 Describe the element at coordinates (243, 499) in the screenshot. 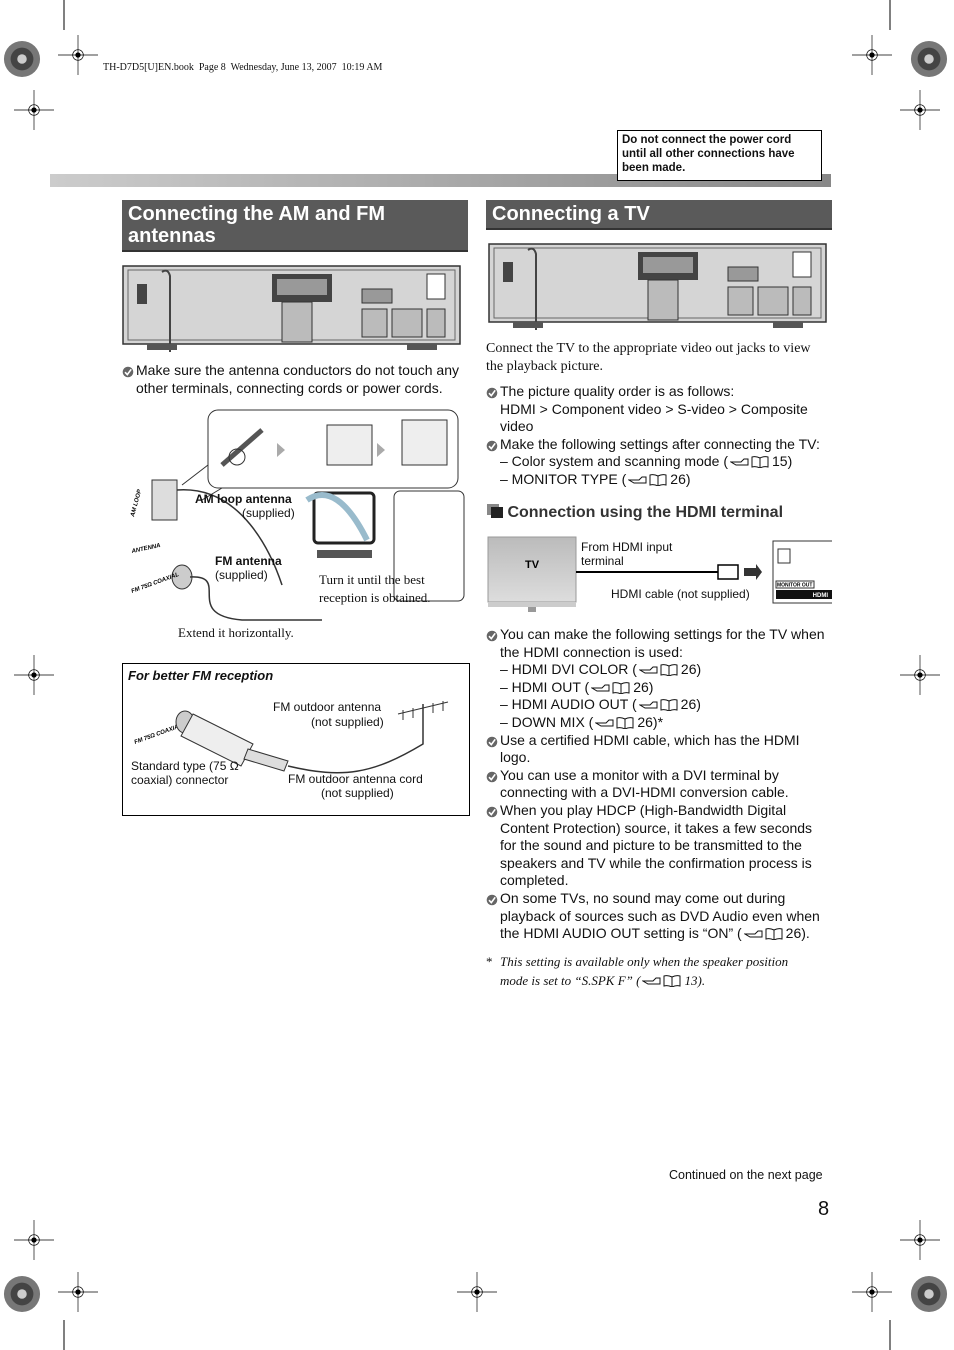

I see `label: AM loop antenna` at that location.